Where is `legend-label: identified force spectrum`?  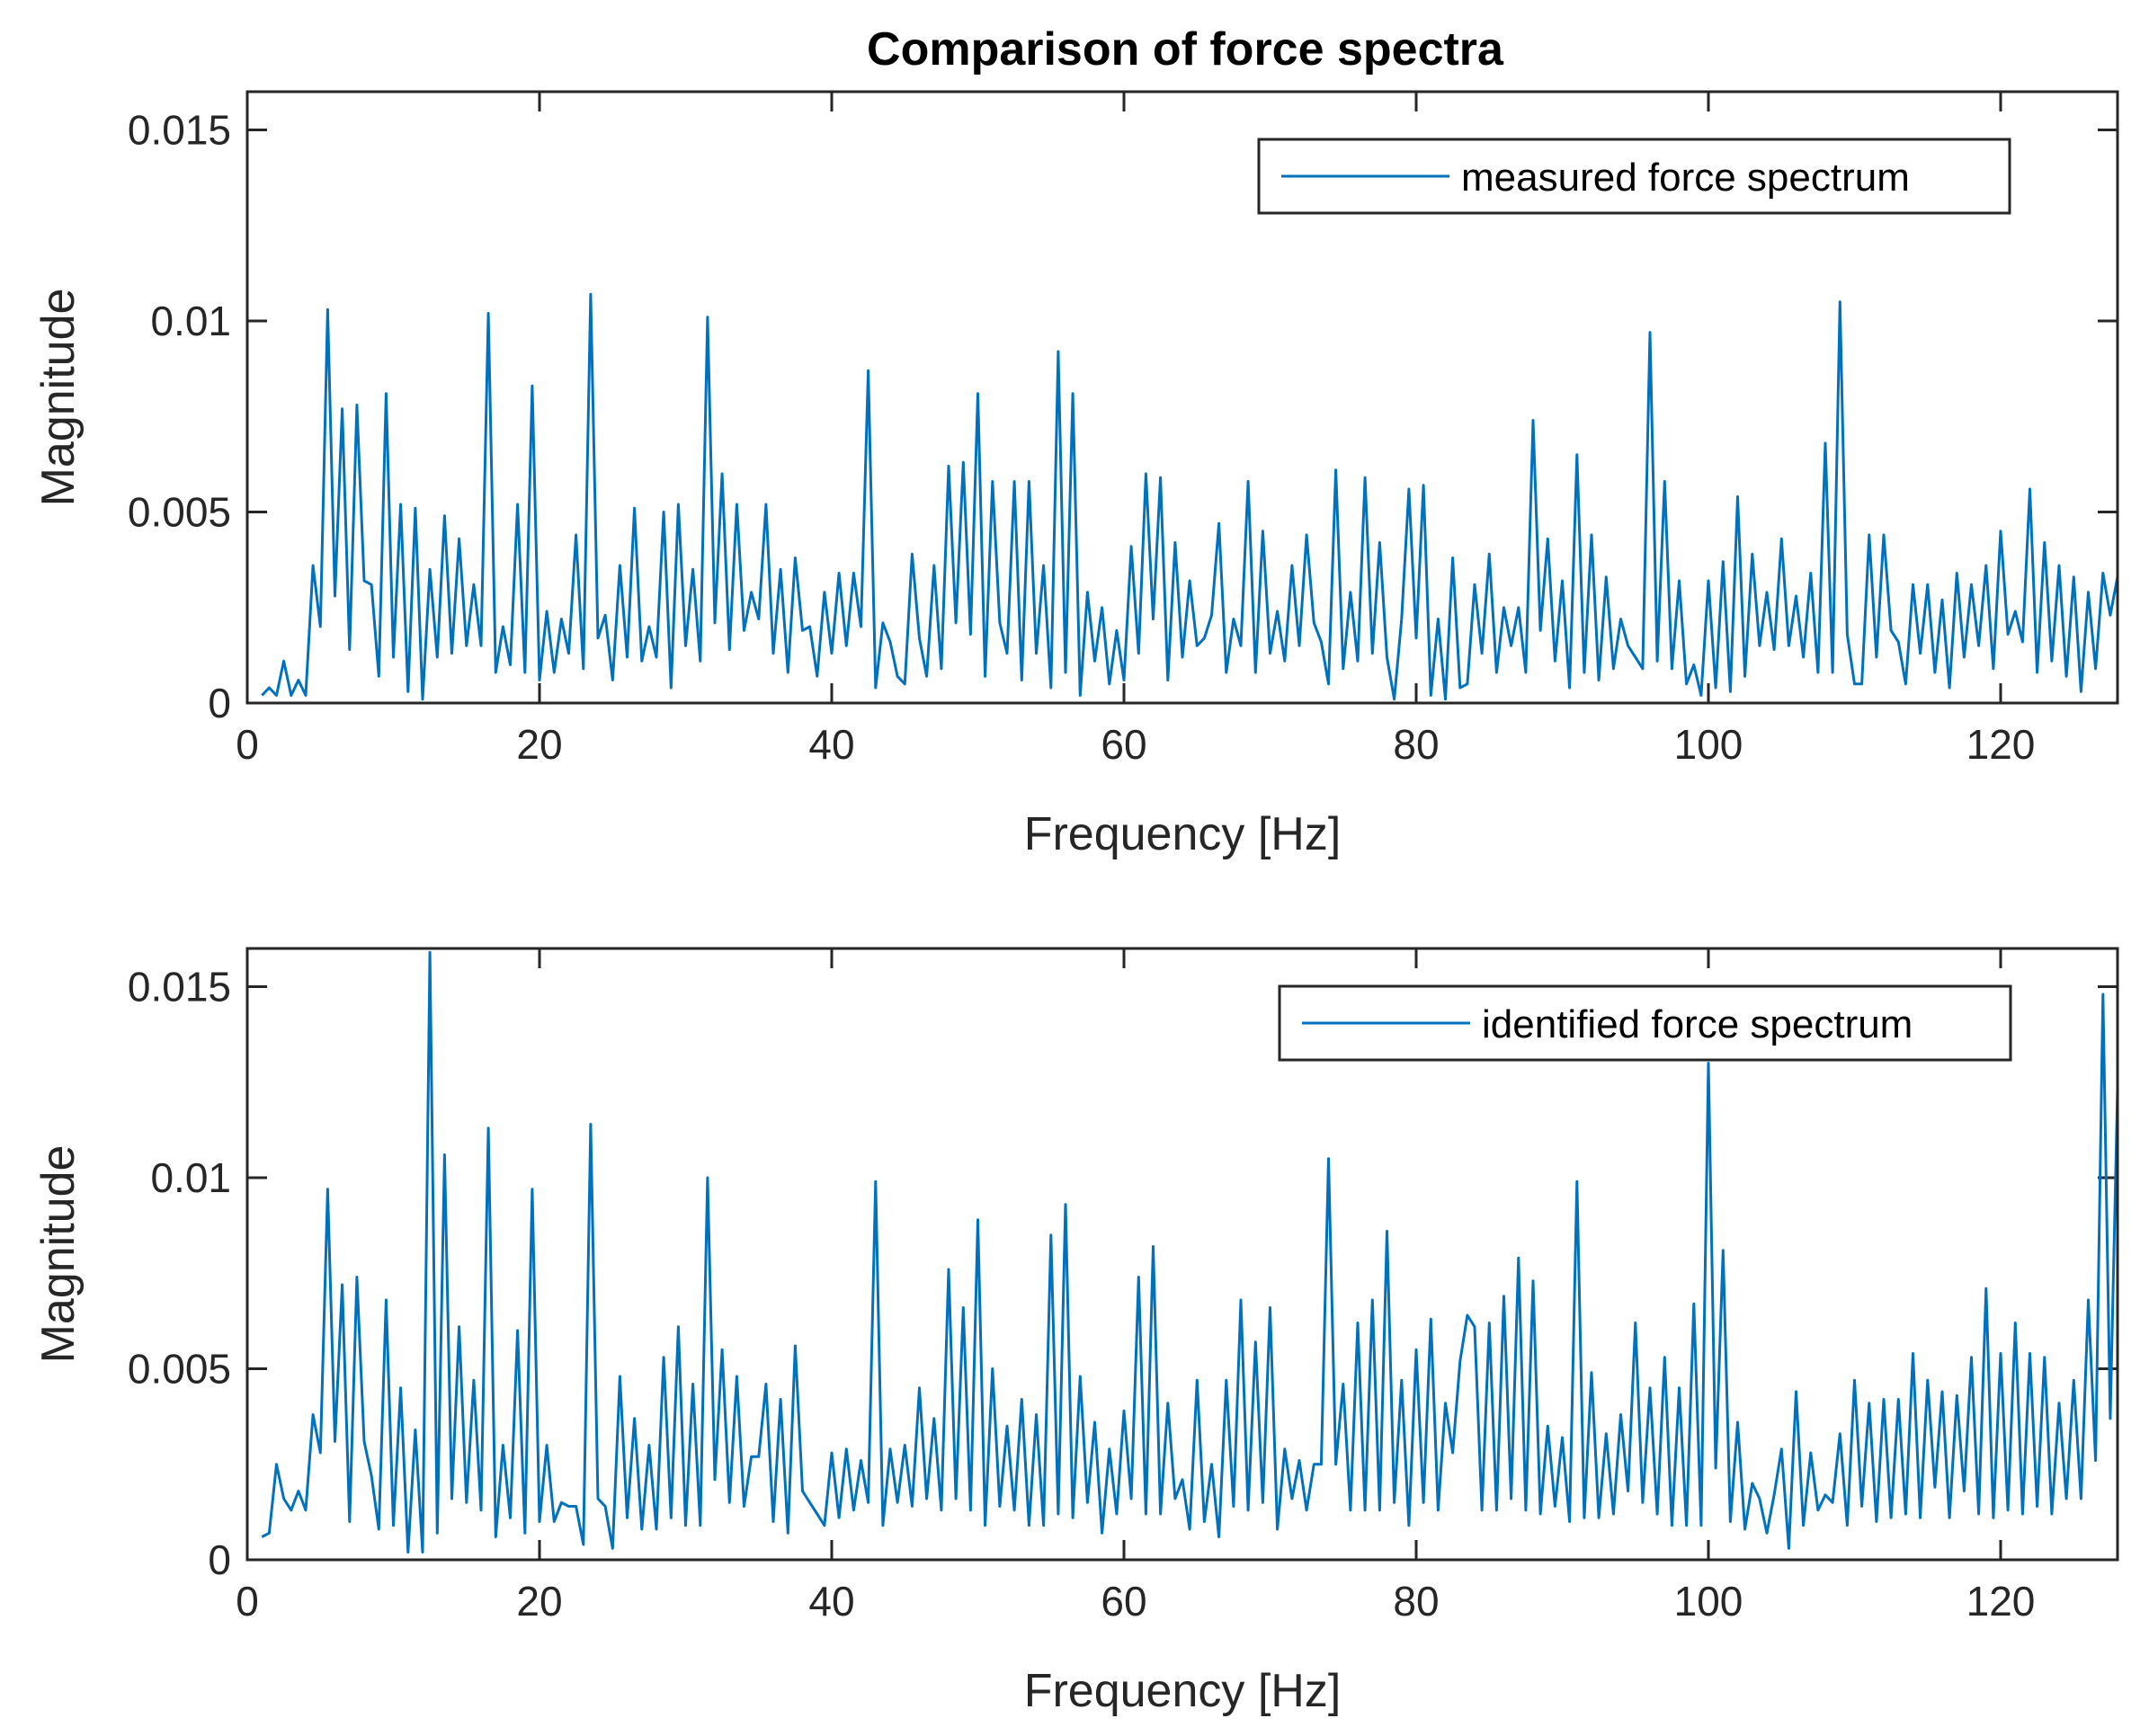
legend-label: identified force spectrum is located at coordinates (1697, 1024).